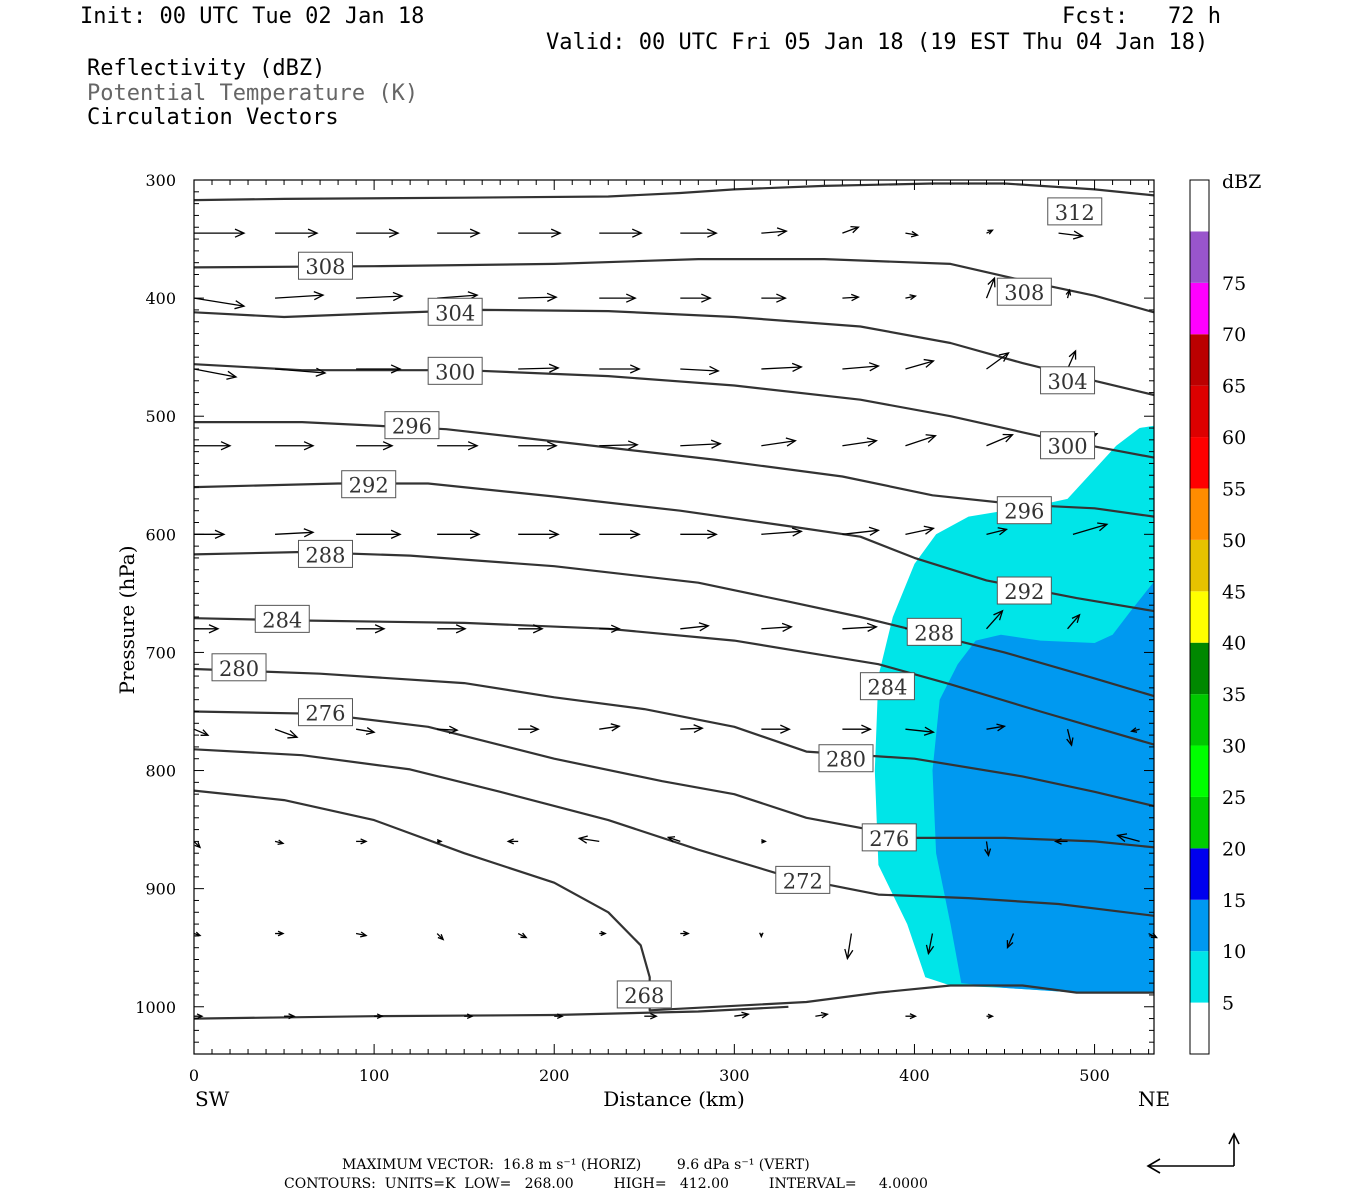 This screenshot has height=1200, width=1350. I want to click on svg-text: 308, so click(325, 267).